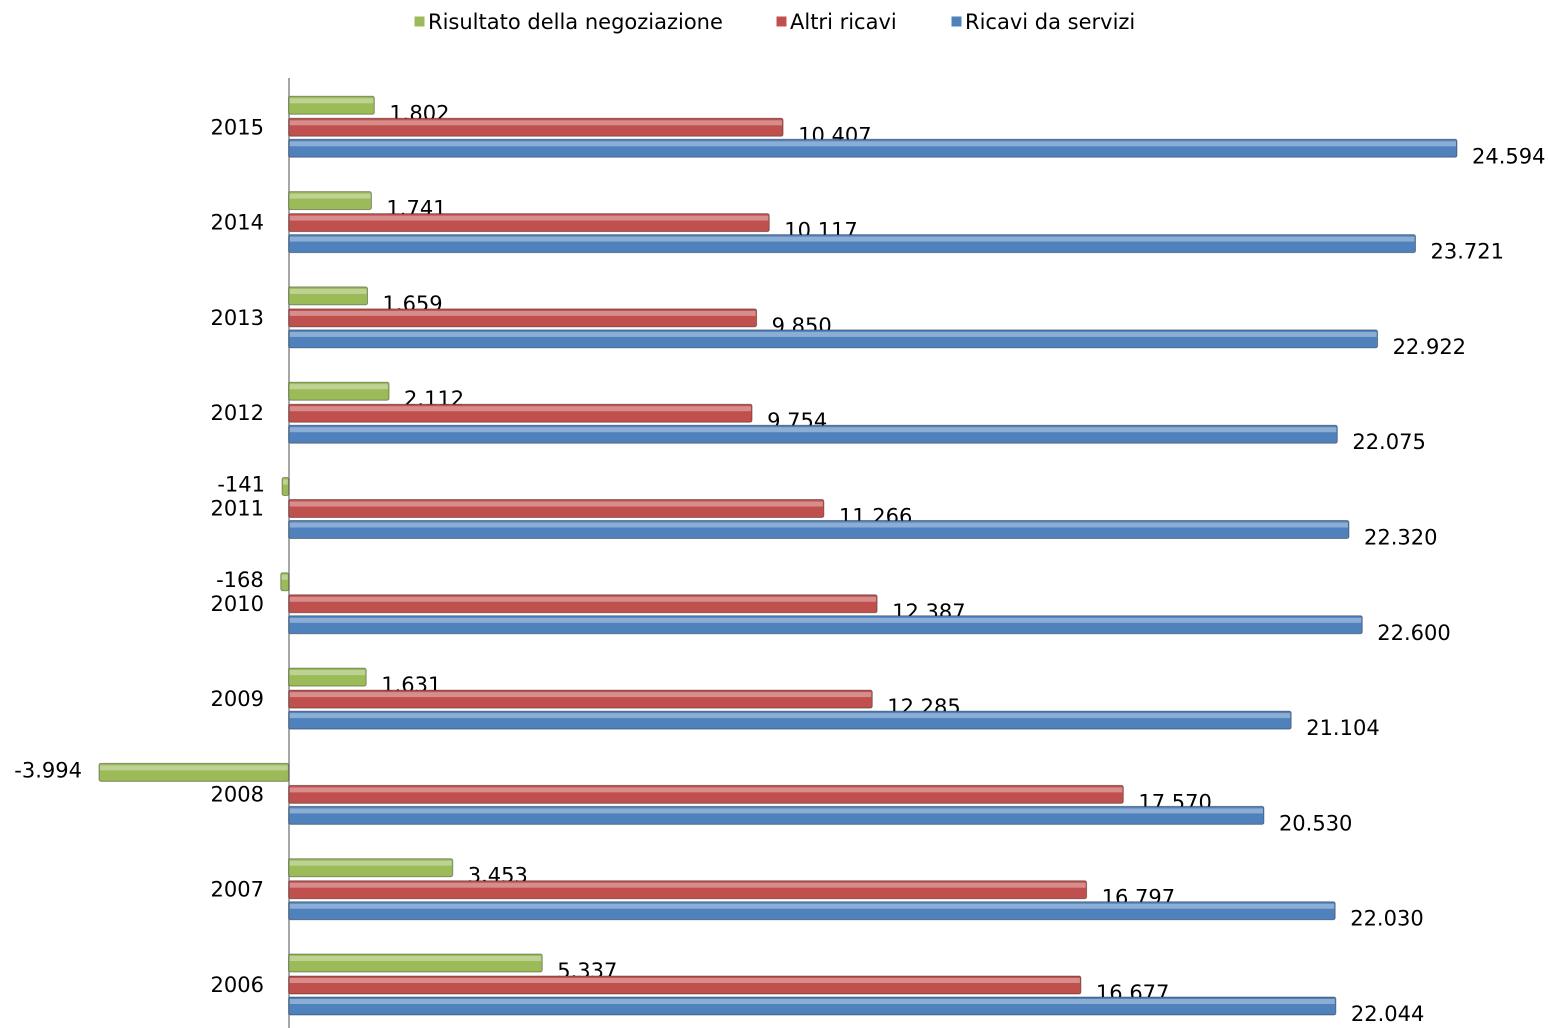 The height and width of the screenshot is (1028, 1548). Describe the element at coordinates (241, 485) in the screenshot. I see `value-label: -141` at that location.